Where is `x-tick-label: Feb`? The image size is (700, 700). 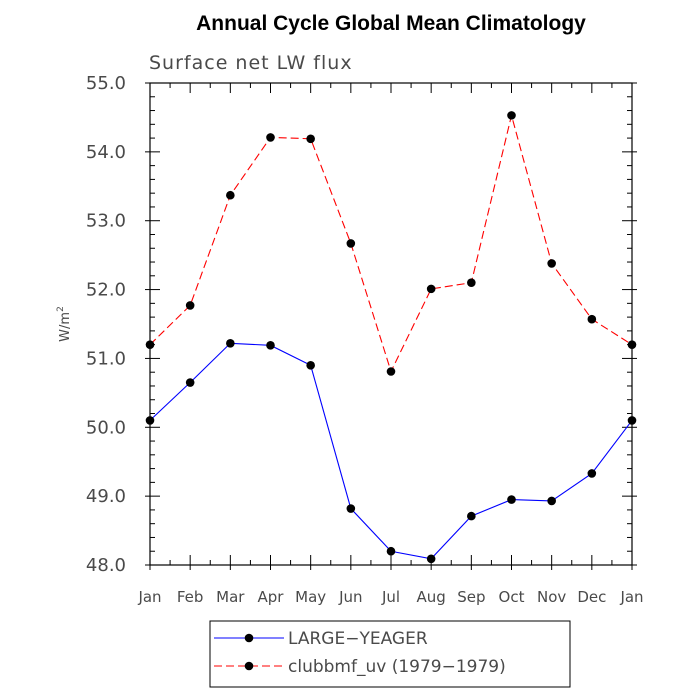 x-tick-label: Feb is located at coordinates (190, 597).